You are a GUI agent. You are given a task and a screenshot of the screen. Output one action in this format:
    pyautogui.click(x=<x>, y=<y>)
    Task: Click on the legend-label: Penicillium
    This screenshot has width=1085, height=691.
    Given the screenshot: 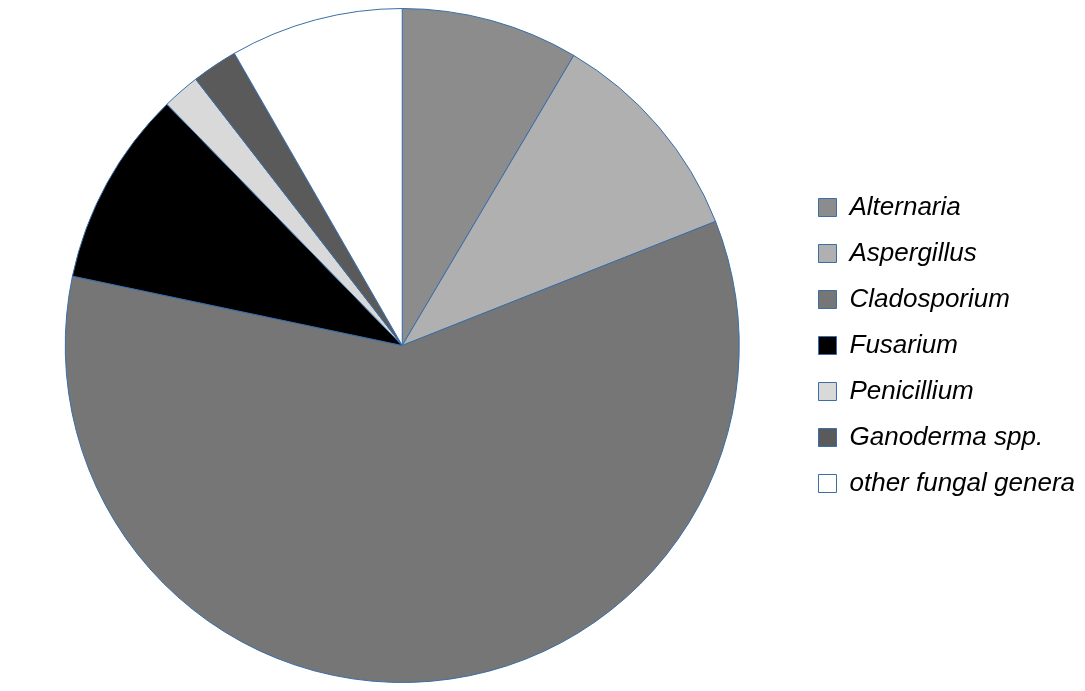 What is the action you would take?
    pyautogui.click(x=911, y=389)
    